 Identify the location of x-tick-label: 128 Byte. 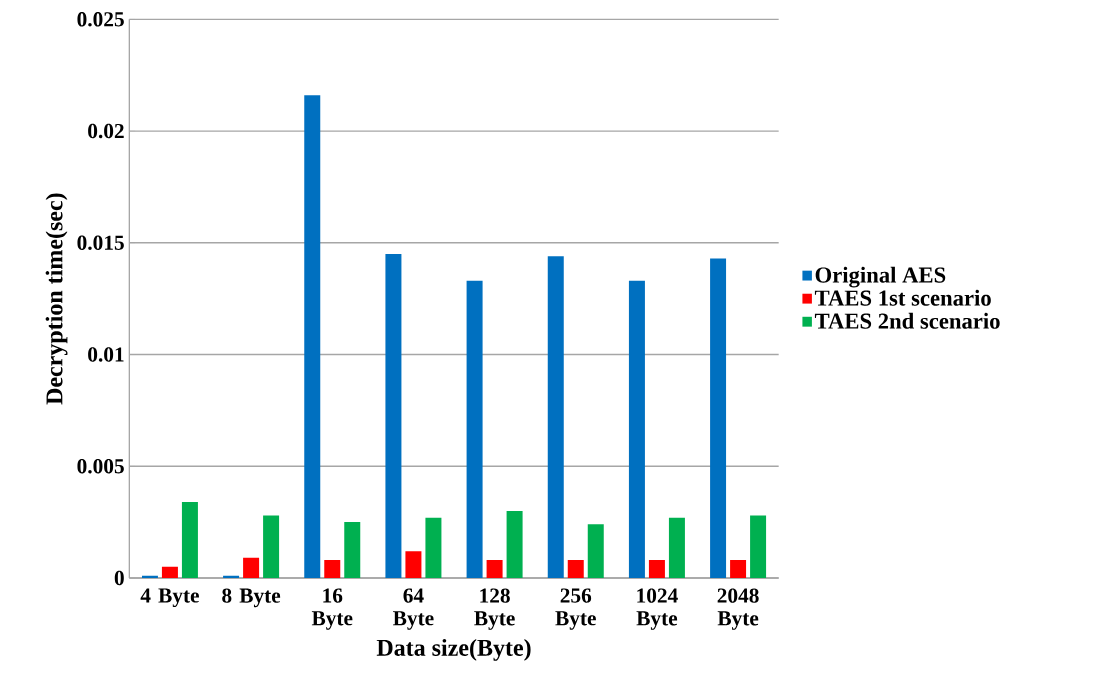
(494, 609).